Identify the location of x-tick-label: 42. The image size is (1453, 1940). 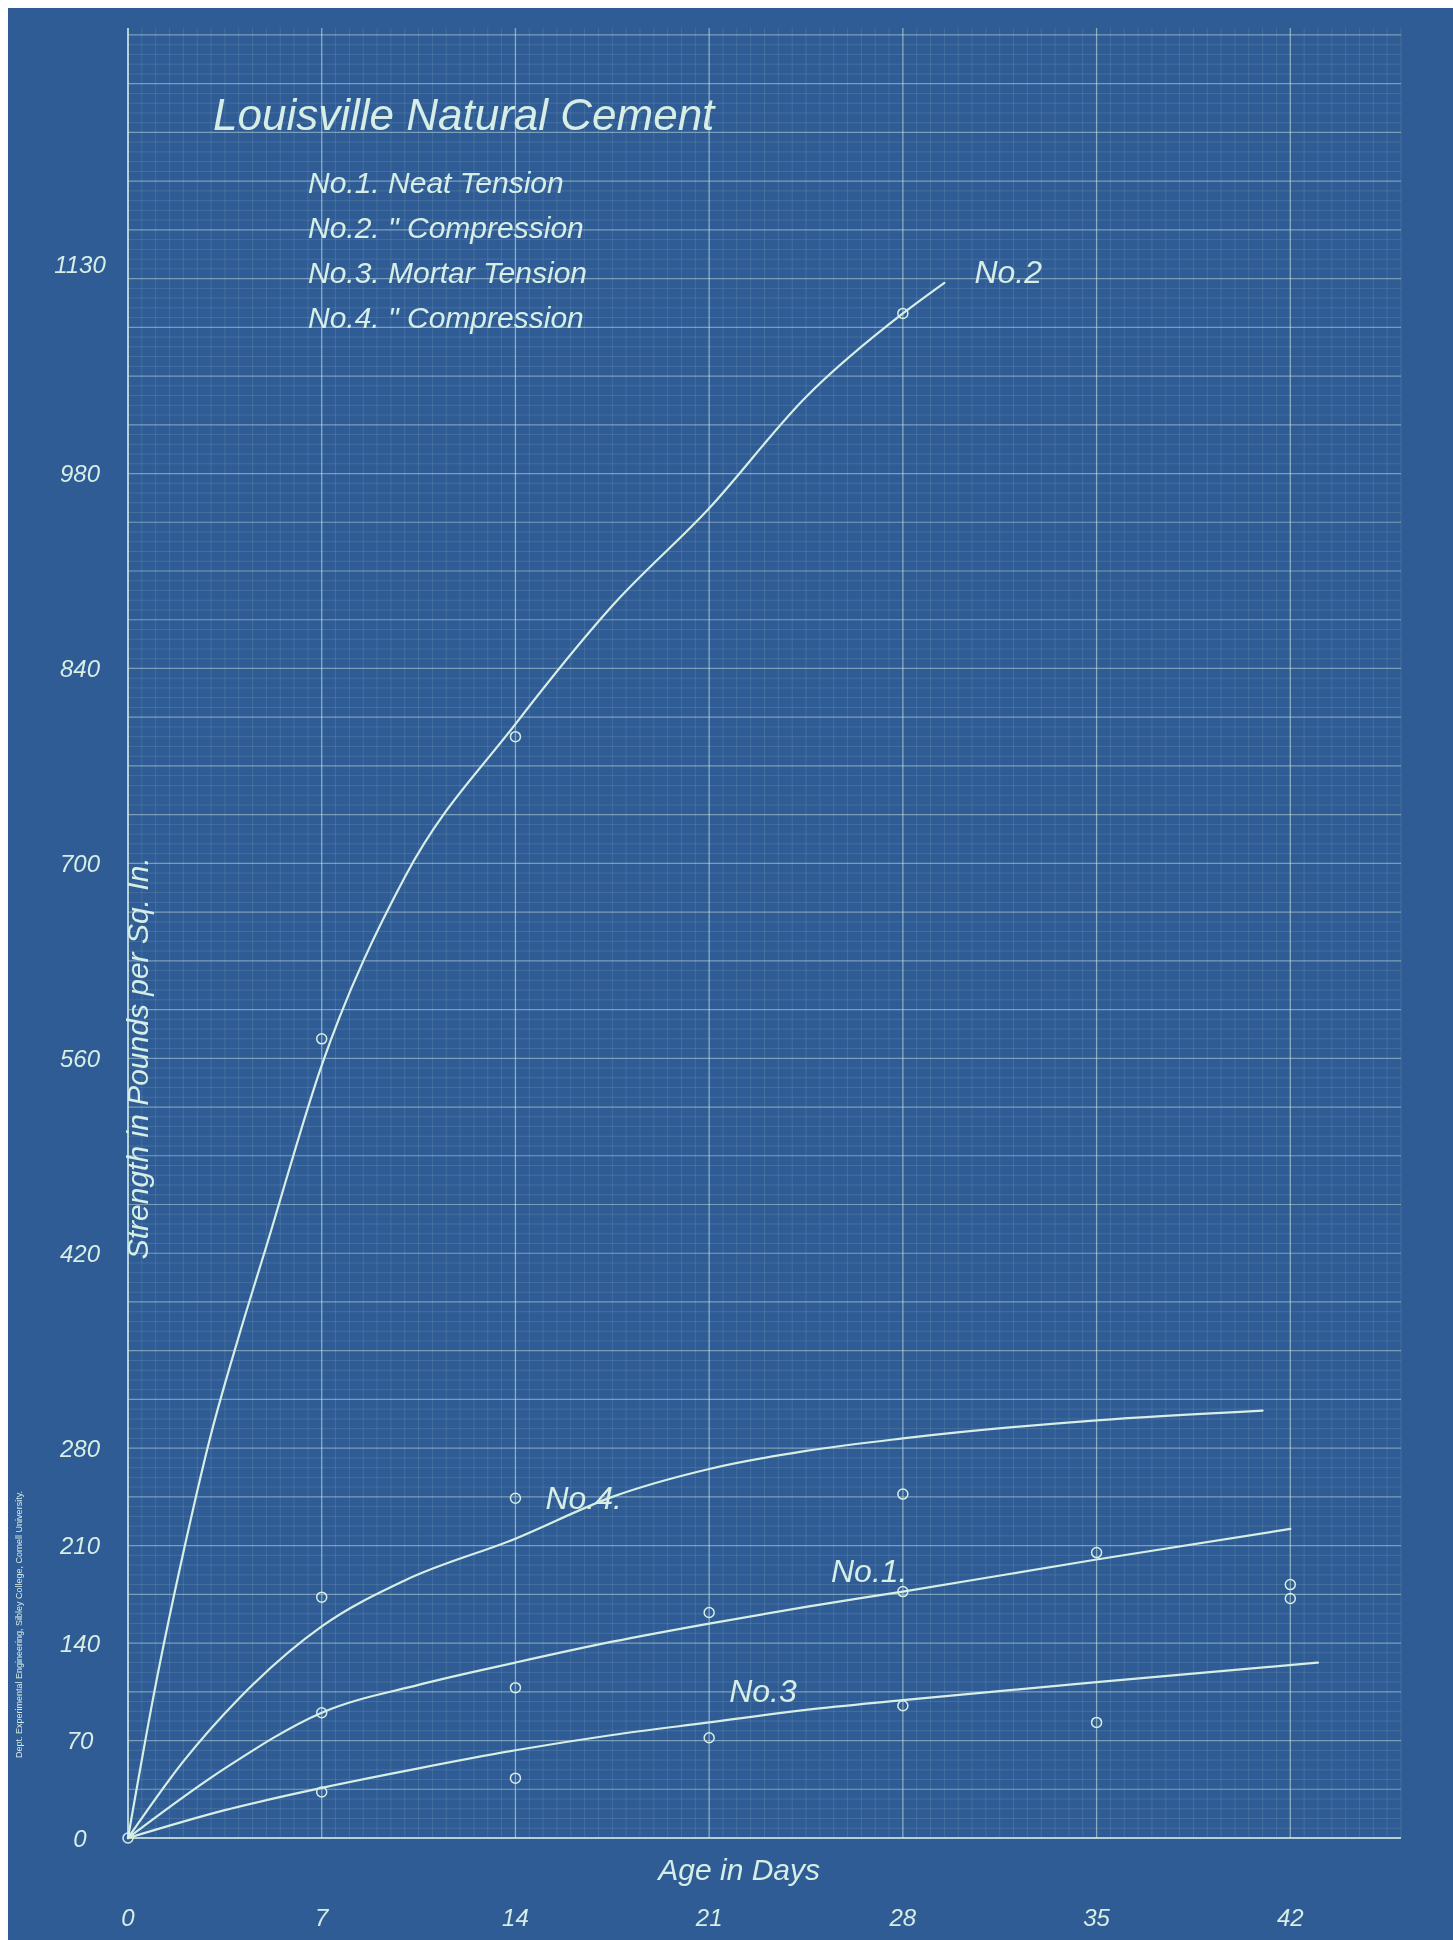
(1290, 1917).